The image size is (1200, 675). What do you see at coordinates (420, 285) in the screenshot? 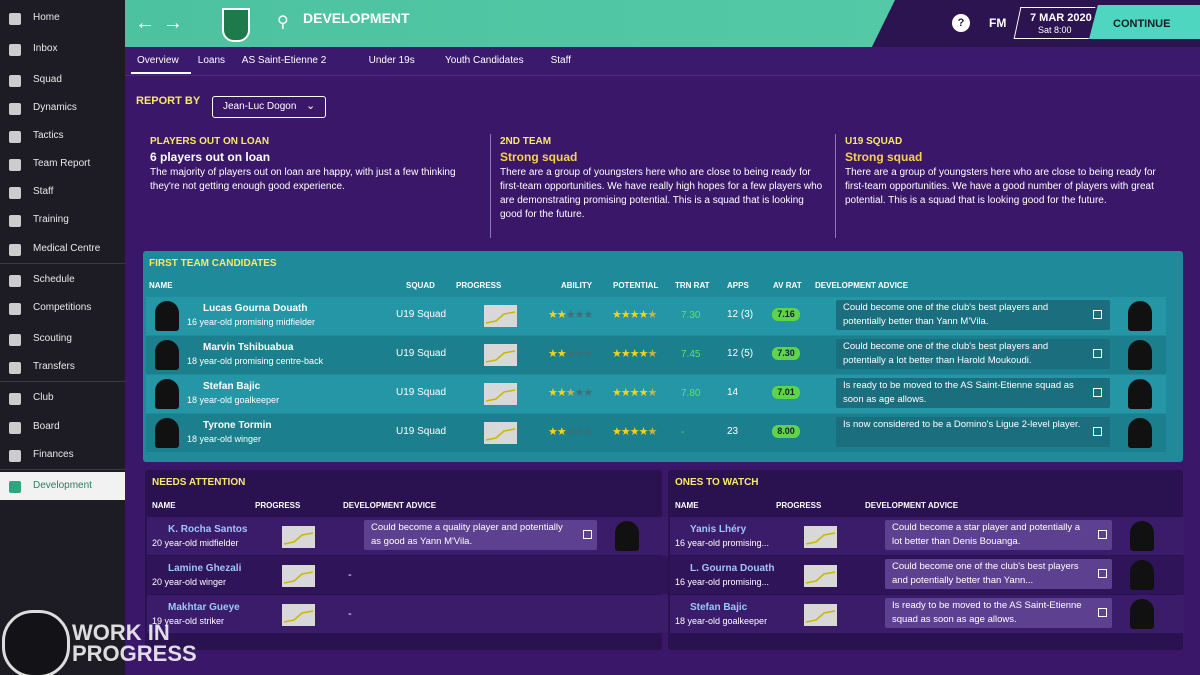
I see `column-header: SQUAD` at bounding box center [420, 285].